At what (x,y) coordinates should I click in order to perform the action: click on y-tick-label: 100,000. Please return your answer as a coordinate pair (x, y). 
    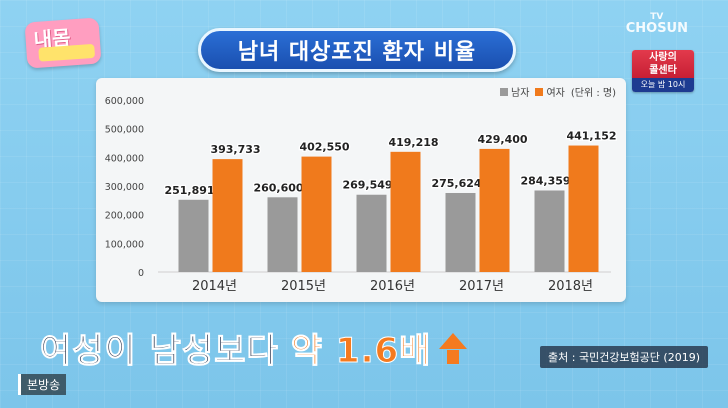
    Looking at the image, I should click on (124, 244).